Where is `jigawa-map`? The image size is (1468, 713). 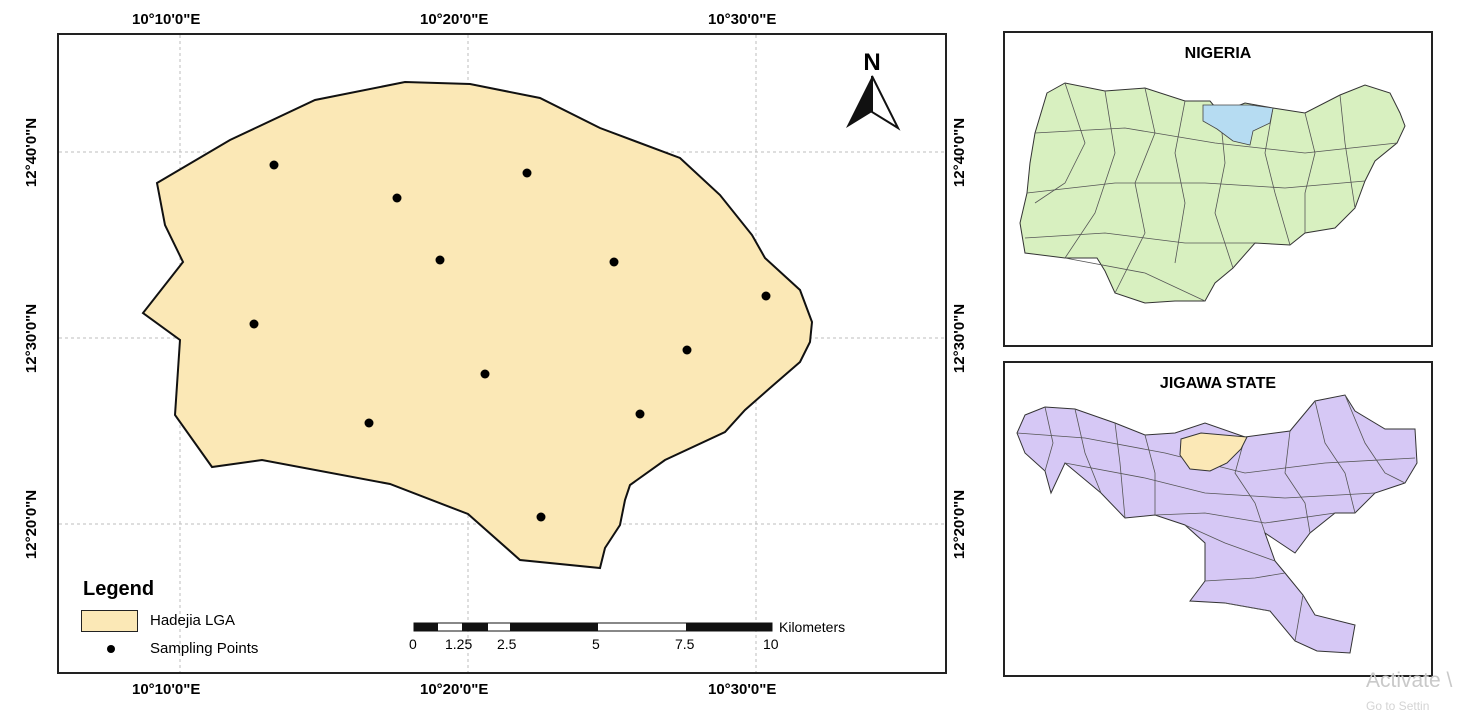 jigawa-map is located at coordinates (1217, 524).